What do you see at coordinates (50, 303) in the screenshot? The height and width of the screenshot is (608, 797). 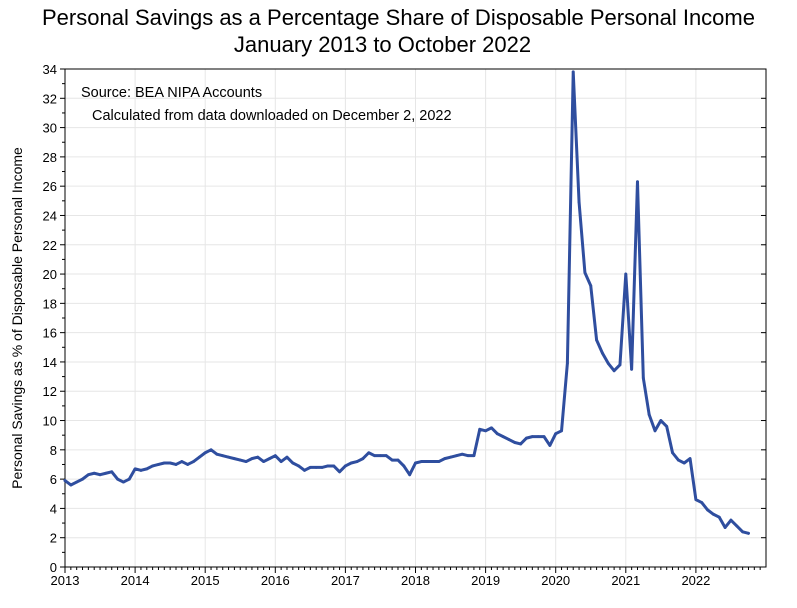 I see `y-tick-label: 18` at bounding box center [50, 303].